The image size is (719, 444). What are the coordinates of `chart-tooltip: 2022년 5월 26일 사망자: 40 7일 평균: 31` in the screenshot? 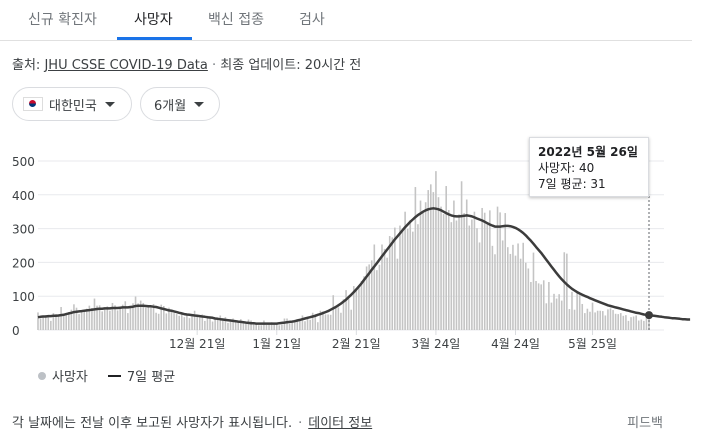 It's located at (589, 167).